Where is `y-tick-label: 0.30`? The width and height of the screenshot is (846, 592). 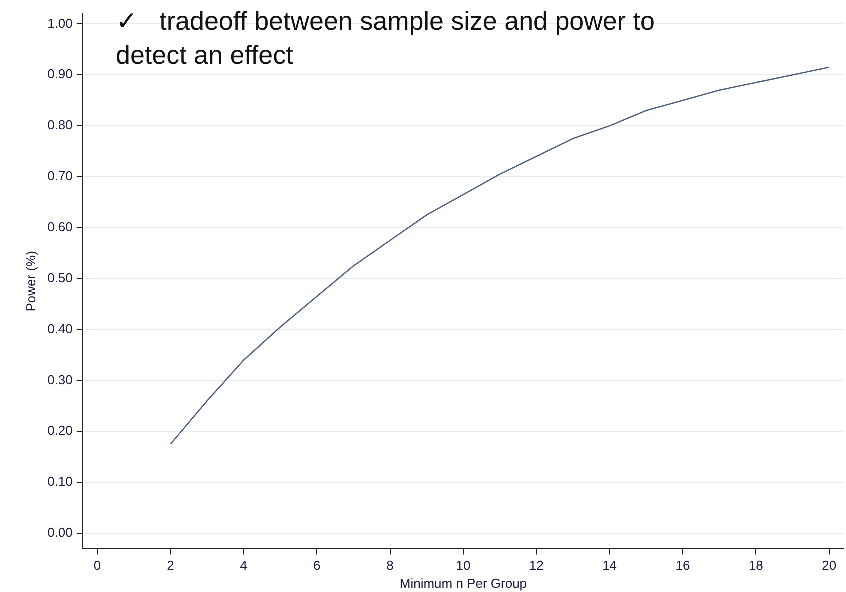 y-tick-label: 0.30 is located at coordinates (60, 380).